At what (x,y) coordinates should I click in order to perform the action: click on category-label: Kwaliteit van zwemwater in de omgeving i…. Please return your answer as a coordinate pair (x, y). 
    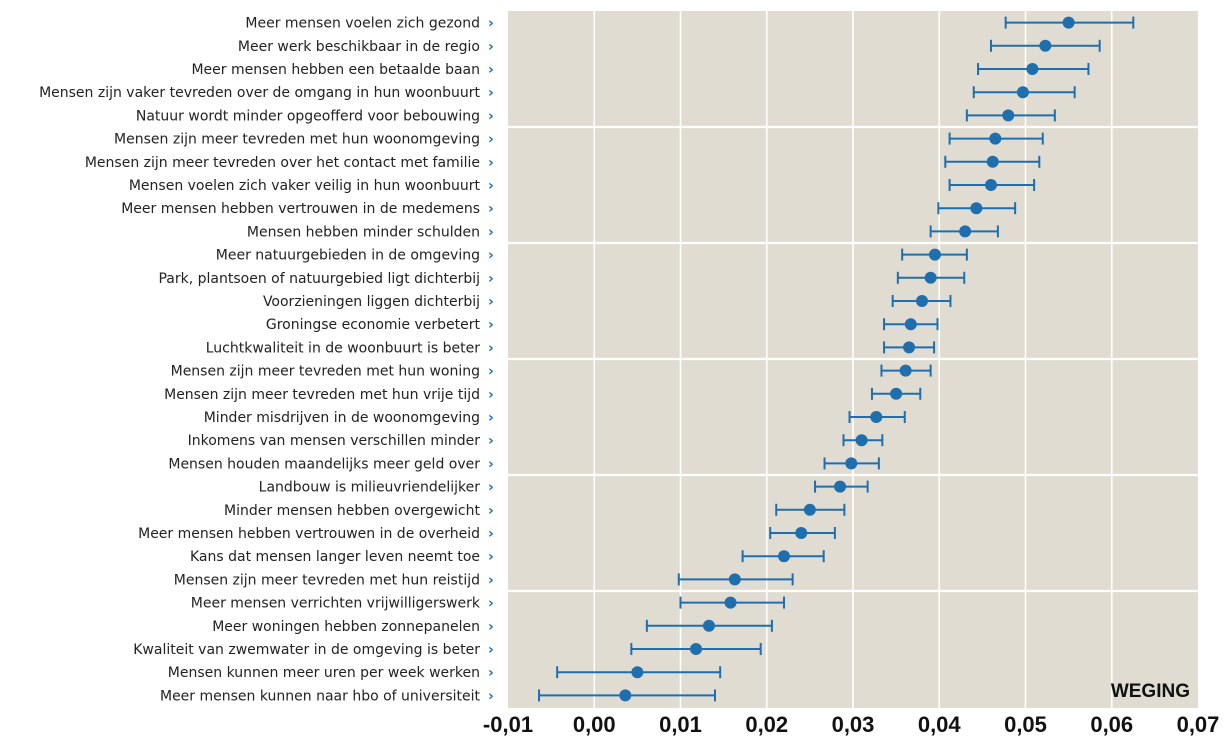
    Looking at the image, I should click on (306, 650).